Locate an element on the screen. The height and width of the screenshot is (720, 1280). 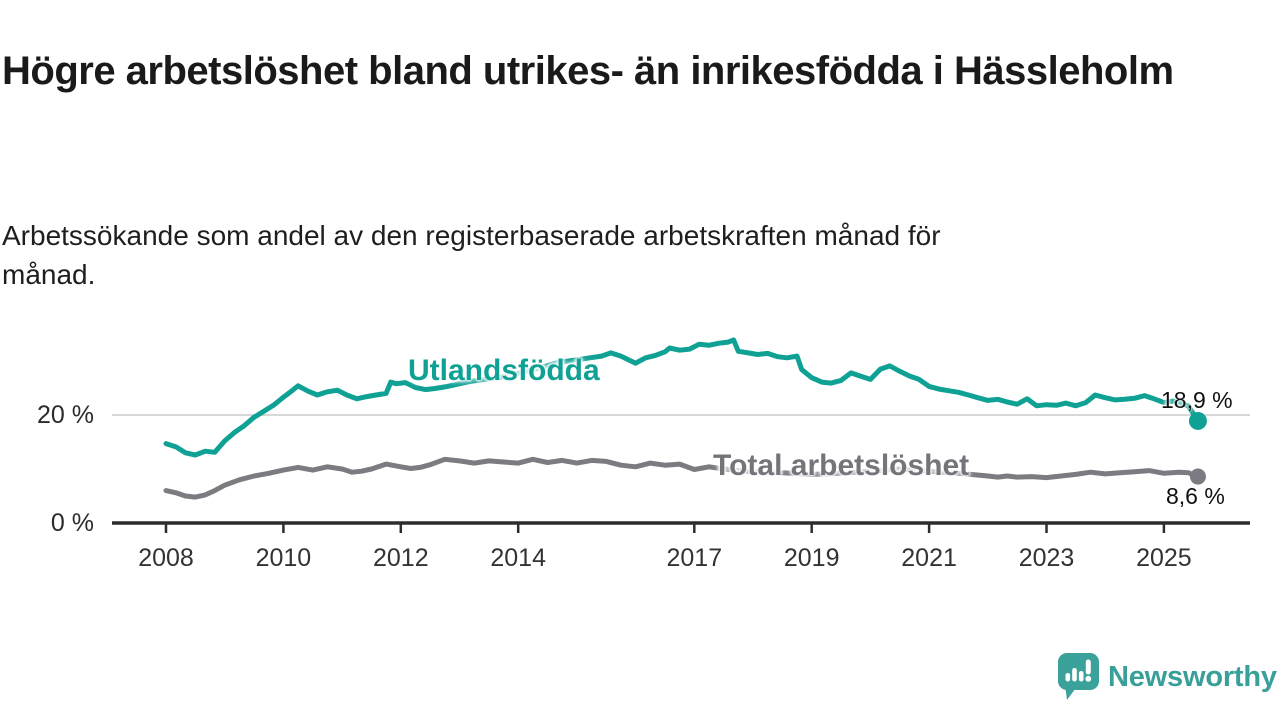
x-tick-label-2023: 2023 is located at coordinates (1047, 558).